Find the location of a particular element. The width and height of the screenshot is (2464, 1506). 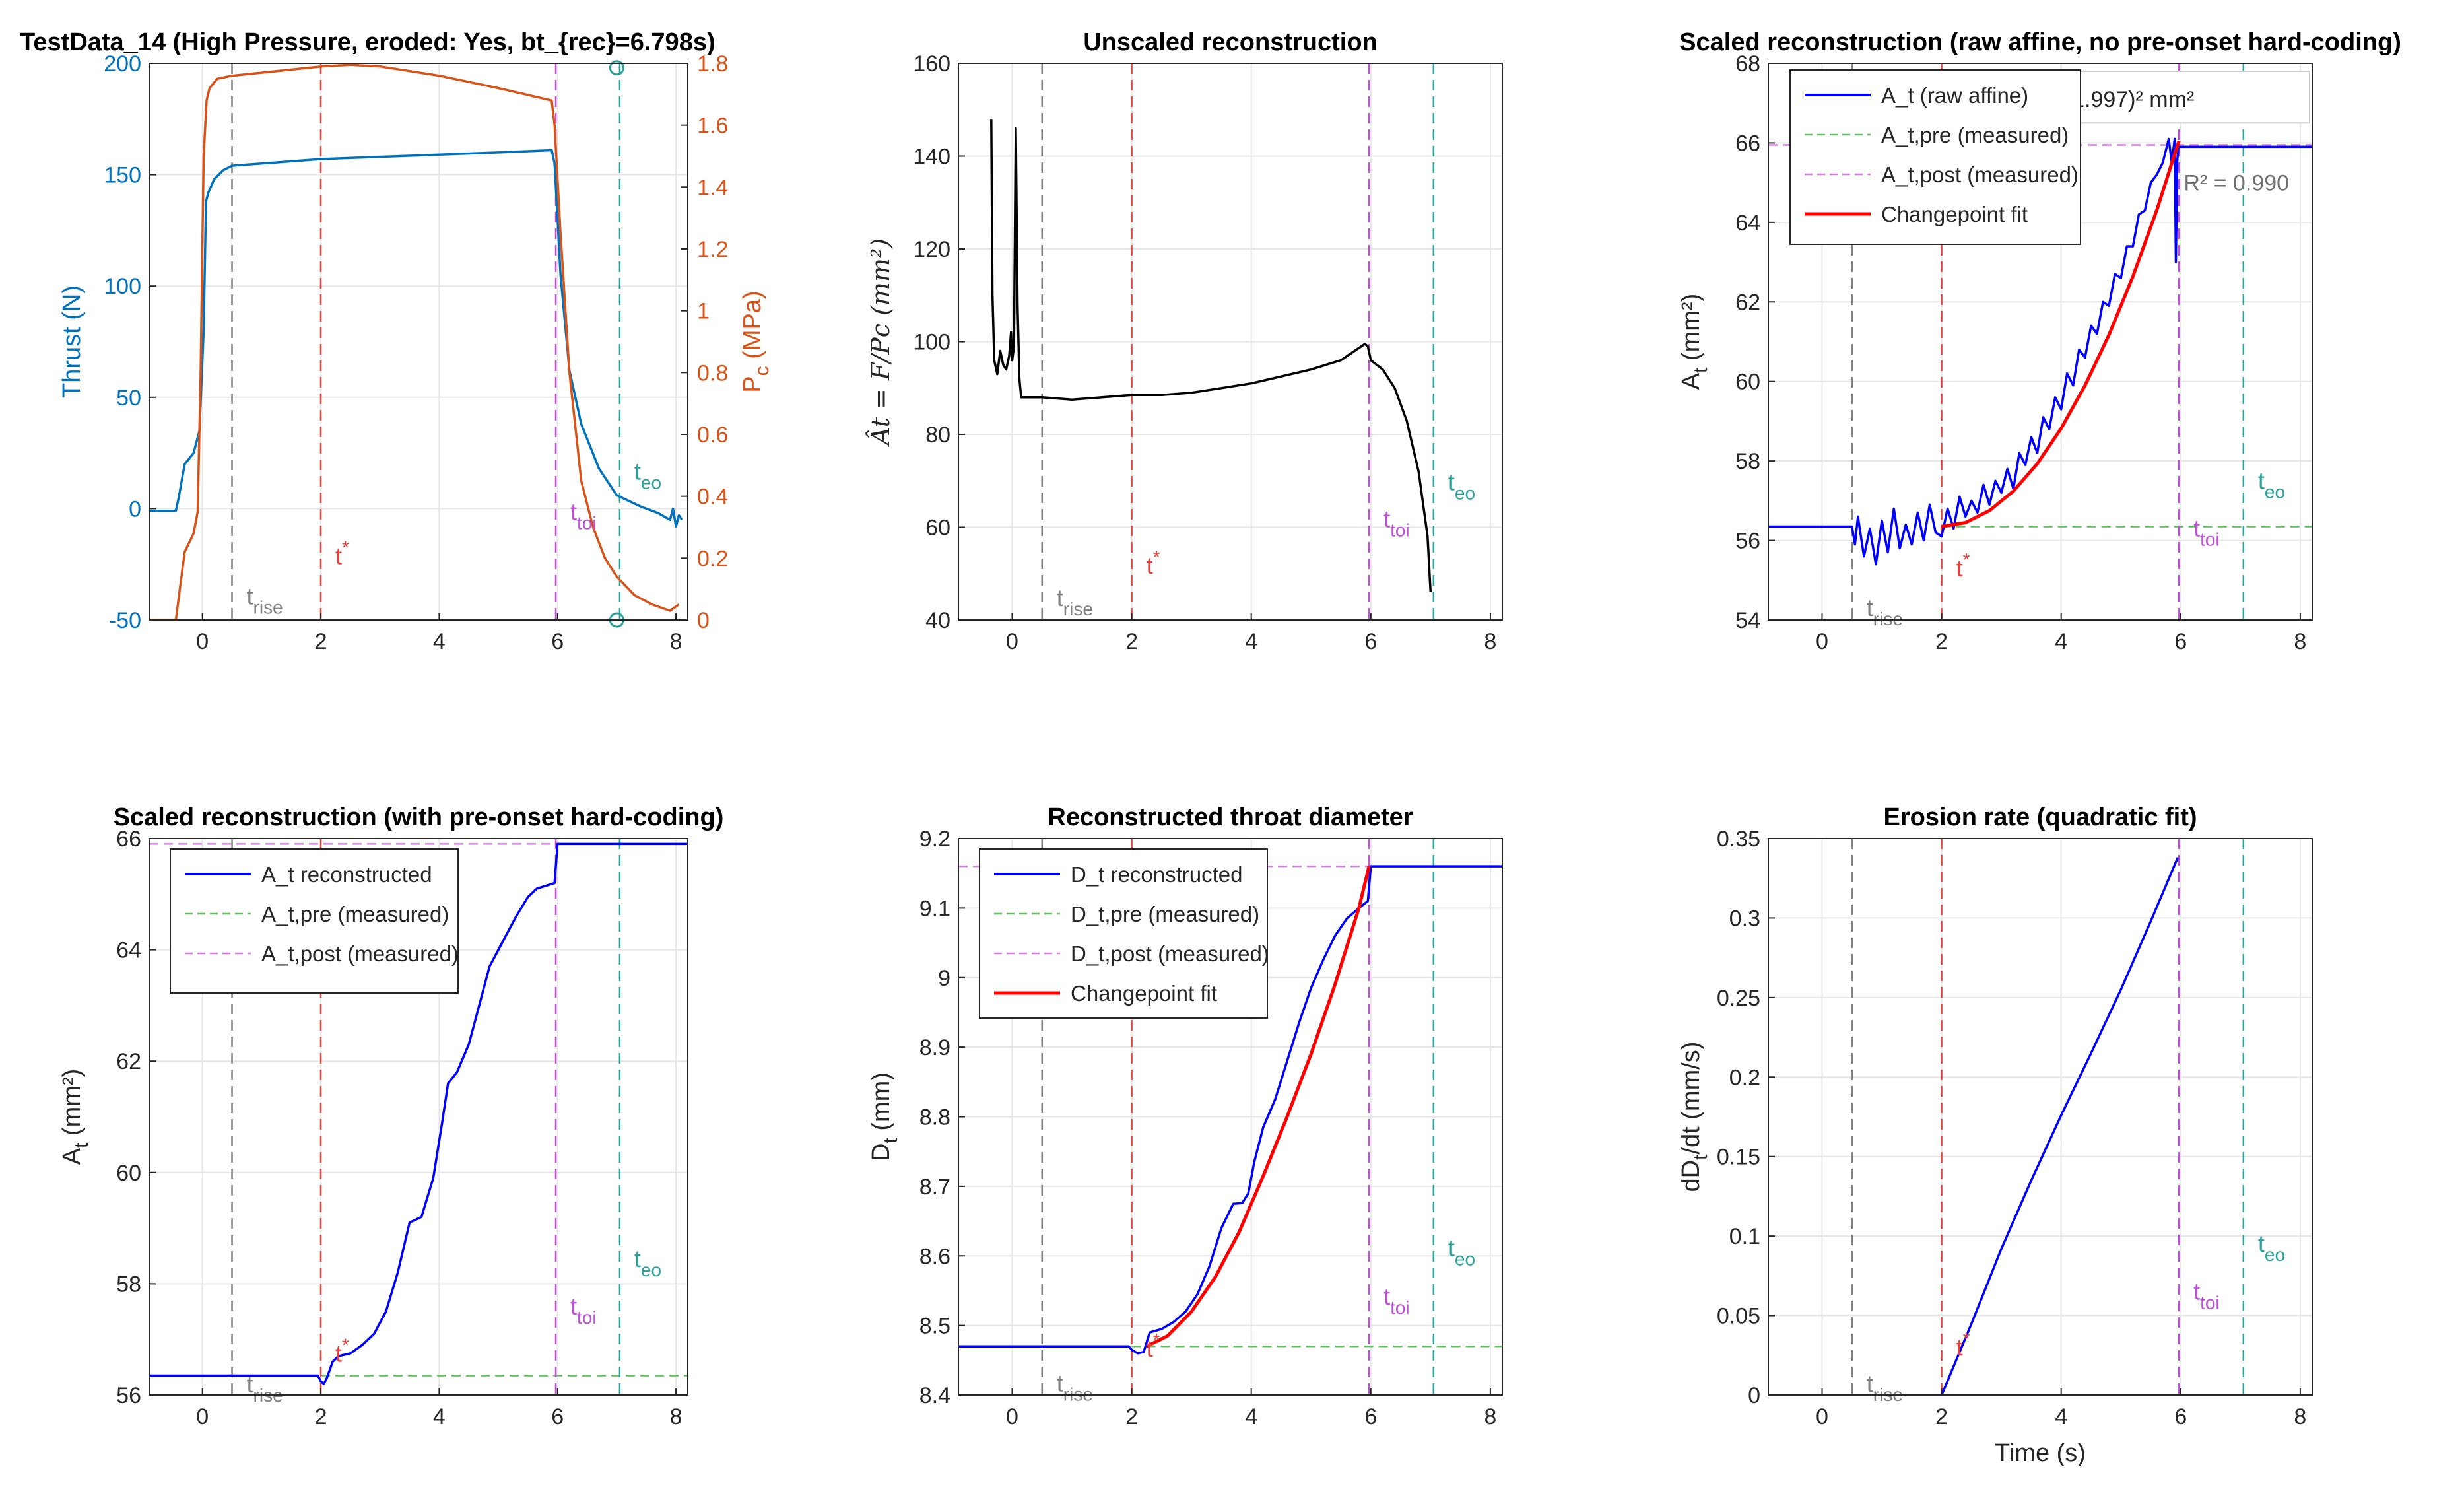

x-axis-label: Time (s) is located at coordinates (2040, 1453).